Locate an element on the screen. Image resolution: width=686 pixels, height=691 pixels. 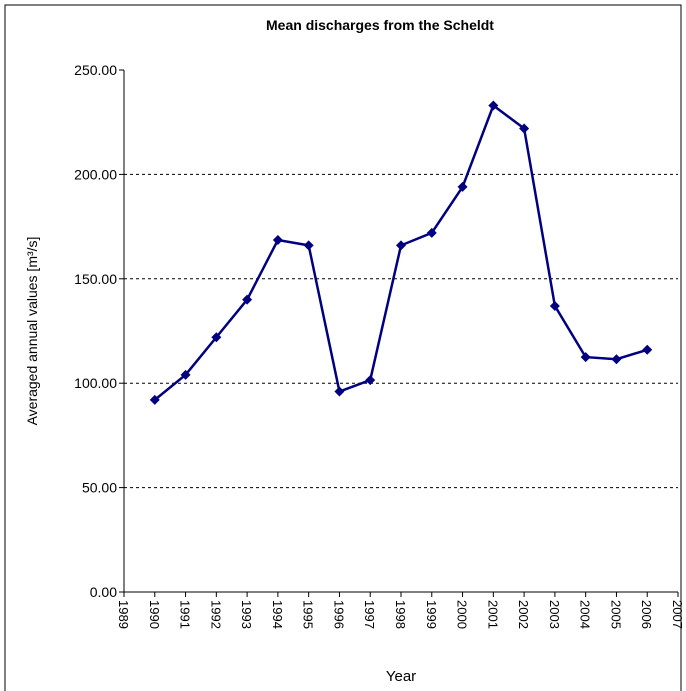
x-tick-label: 2001 is located at coordinates (492, 614).